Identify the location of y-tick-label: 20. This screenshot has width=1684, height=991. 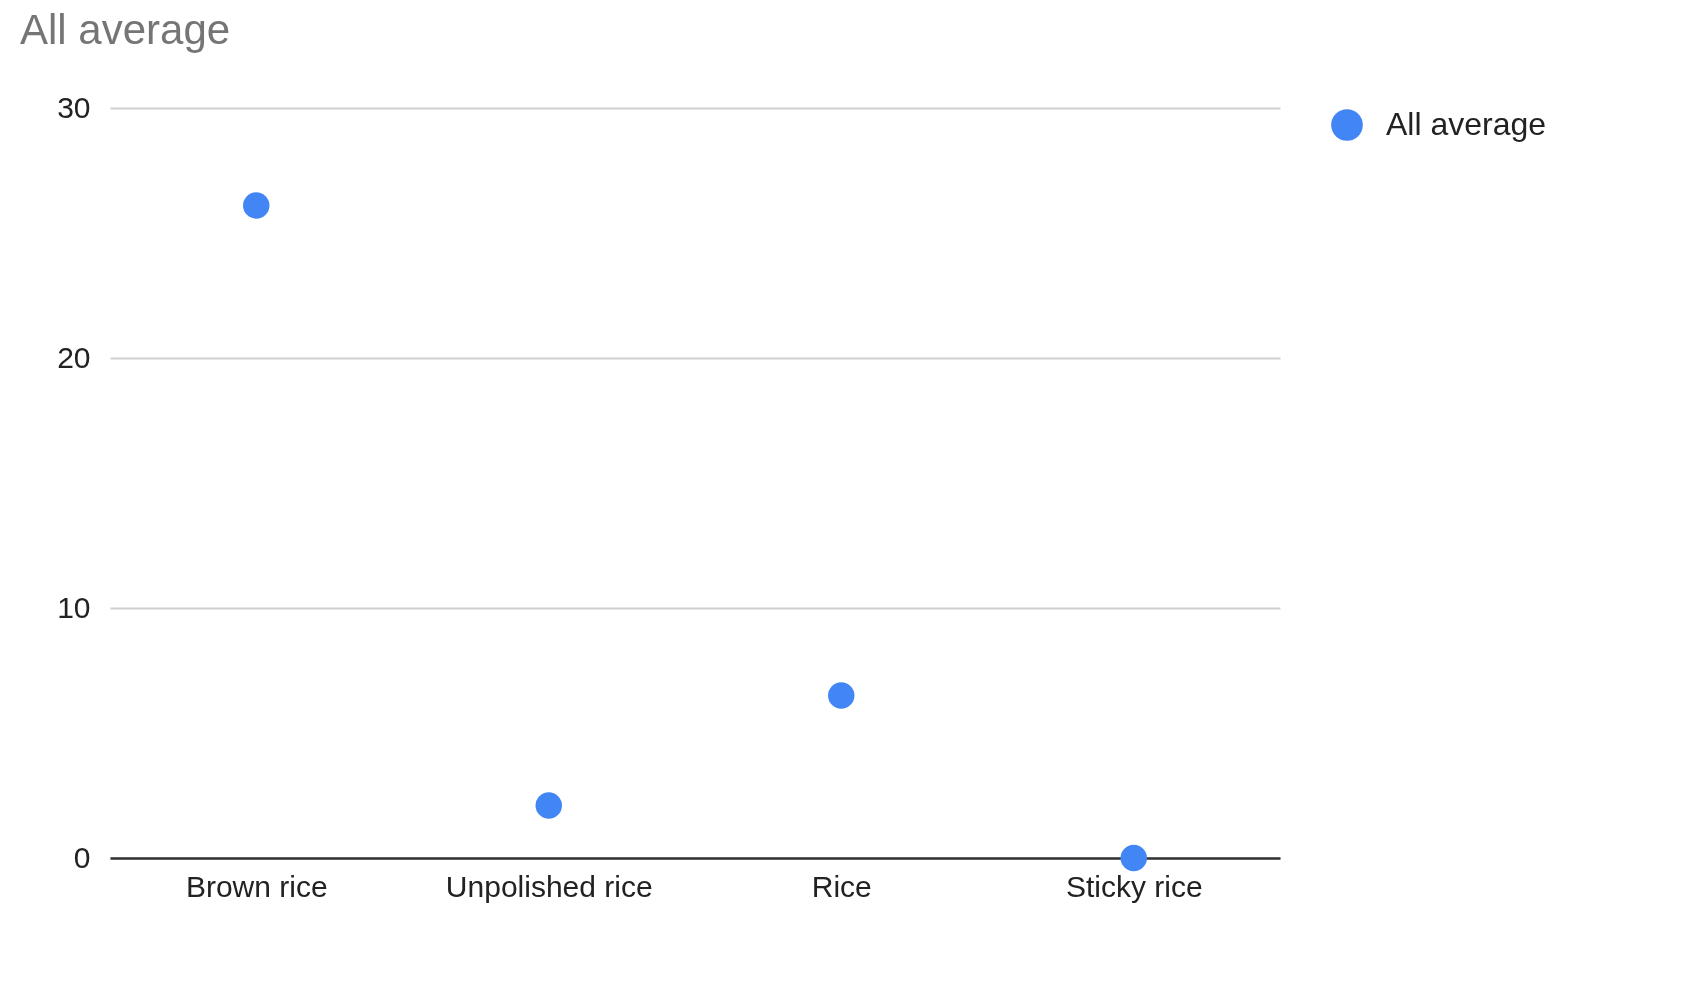
(74, 357).